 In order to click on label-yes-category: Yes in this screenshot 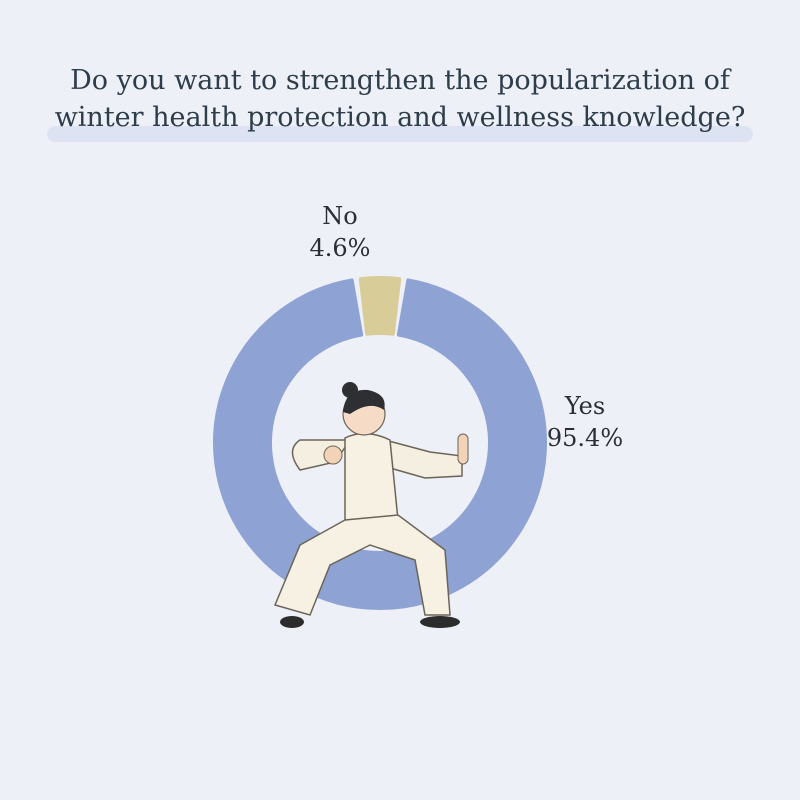, I will do `click(585, 406)`.